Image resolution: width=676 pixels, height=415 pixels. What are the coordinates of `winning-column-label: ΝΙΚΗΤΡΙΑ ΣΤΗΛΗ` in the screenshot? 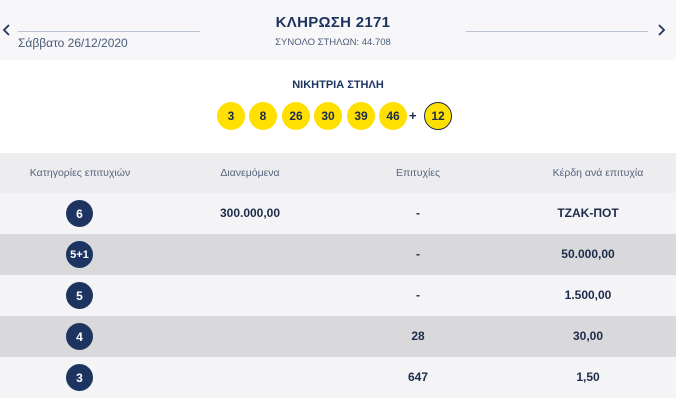 It's located at (338, 85).